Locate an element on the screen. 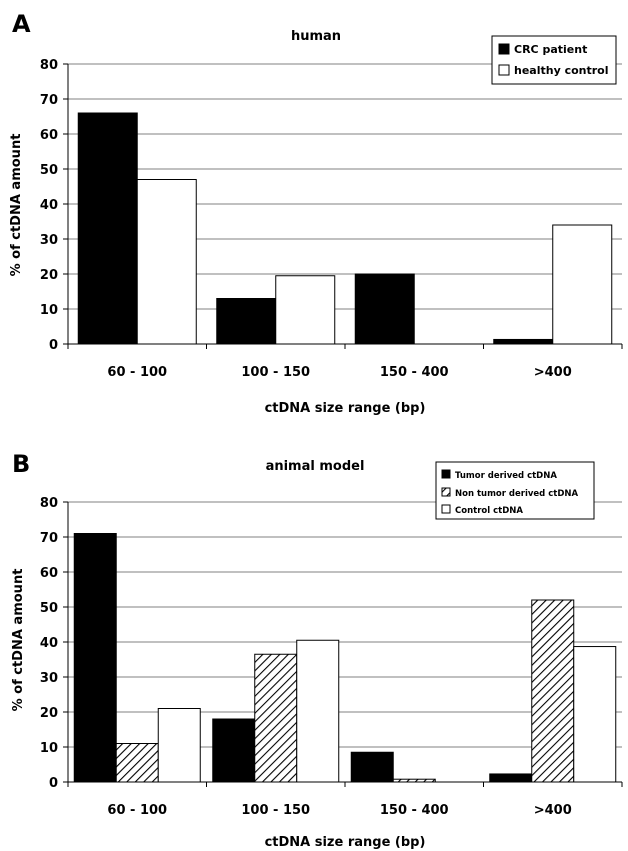  legend-b-label-1: Non tumor derived ctDNA is located at coordinates (517, 494).